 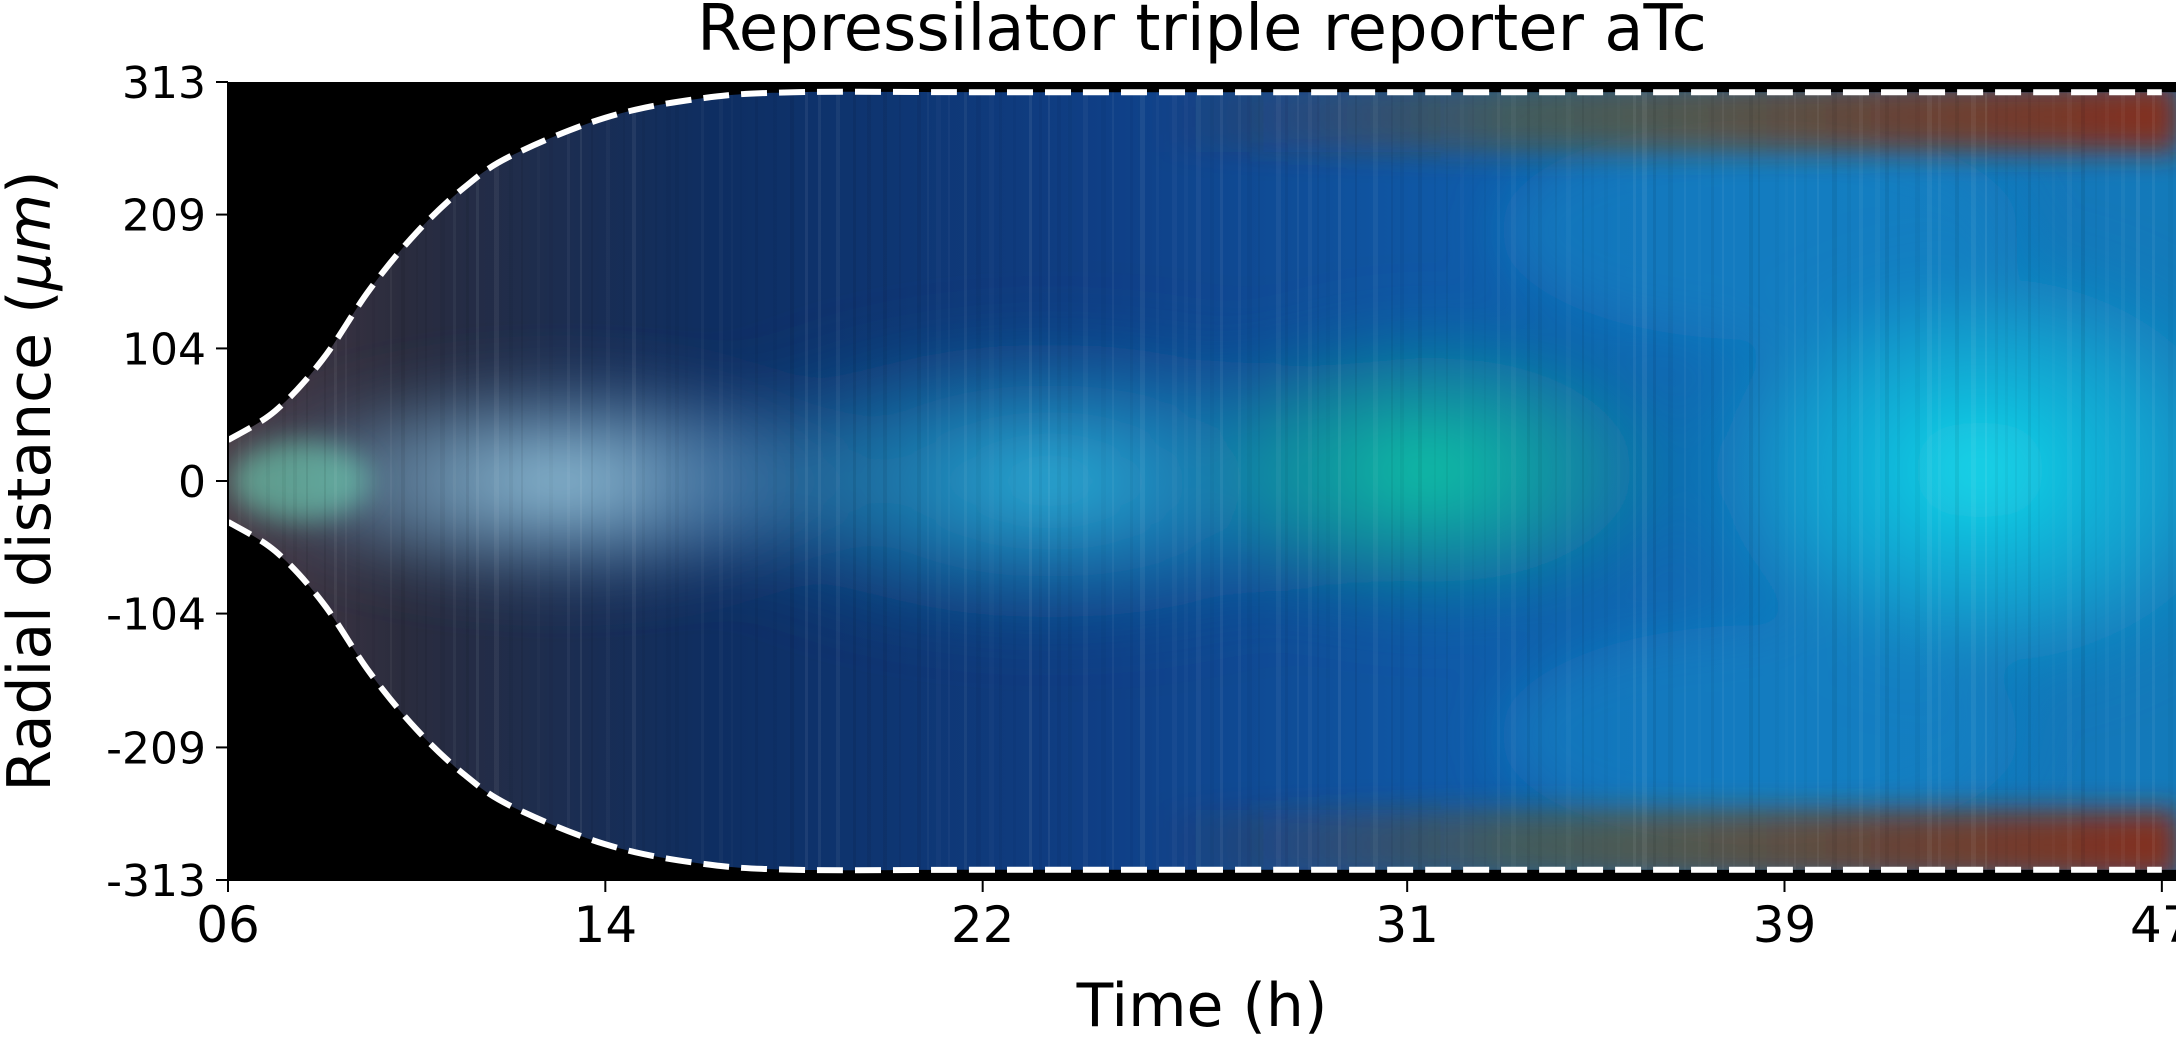 What do you see at coordinates (1407, 925) in the screenshot?
I see `x-tick-label: 31` at bounding box center [1407, 925].